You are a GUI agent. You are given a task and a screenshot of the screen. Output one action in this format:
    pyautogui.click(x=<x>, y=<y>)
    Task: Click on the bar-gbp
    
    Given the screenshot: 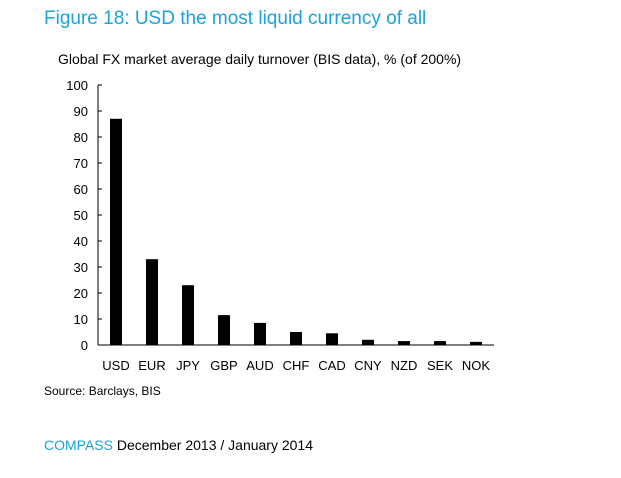 What is the action you would take?
    pyautogui.click(x=224, y=330)
    